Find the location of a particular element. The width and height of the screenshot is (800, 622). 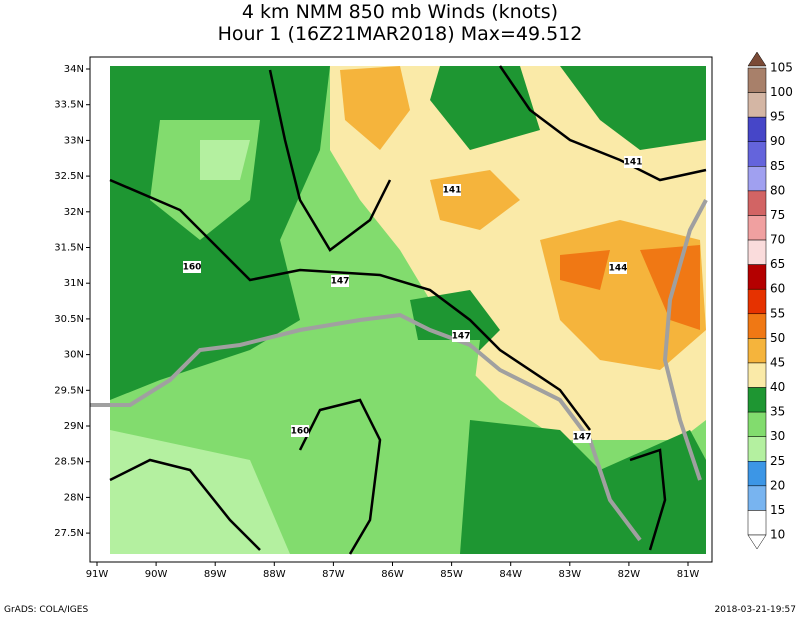

colorbar-label: 85 is located at coordinates (777, 166).